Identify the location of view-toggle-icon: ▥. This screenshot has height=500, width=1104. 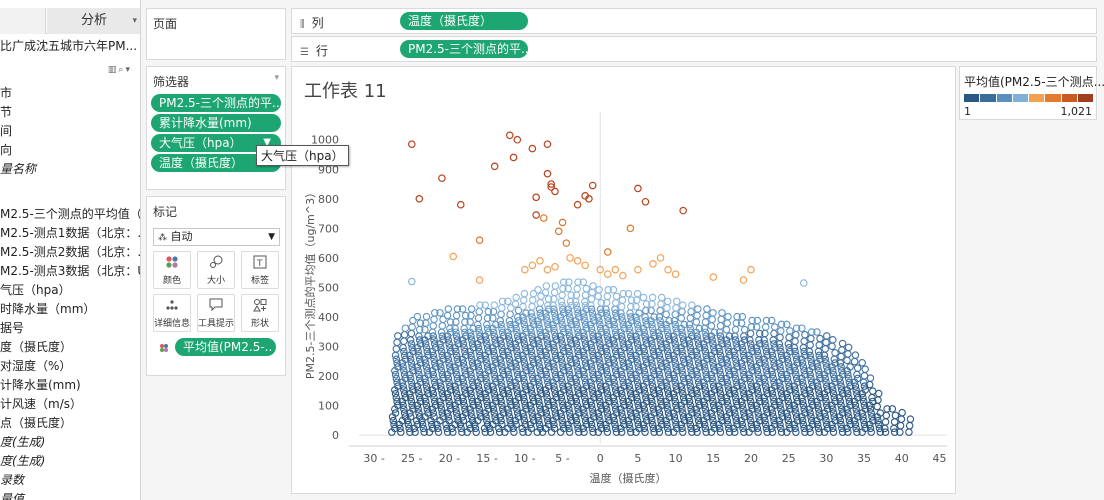
(113, 70).